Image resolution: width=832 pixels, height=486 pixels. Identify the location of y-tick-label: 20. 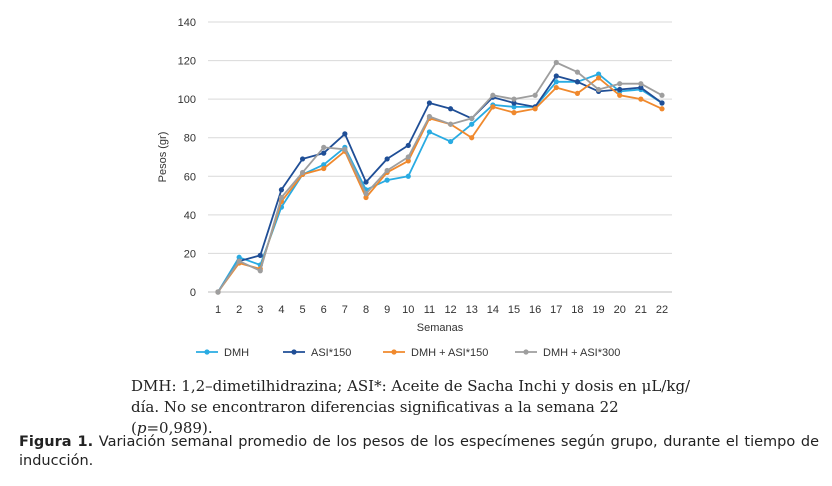
(190, 254).